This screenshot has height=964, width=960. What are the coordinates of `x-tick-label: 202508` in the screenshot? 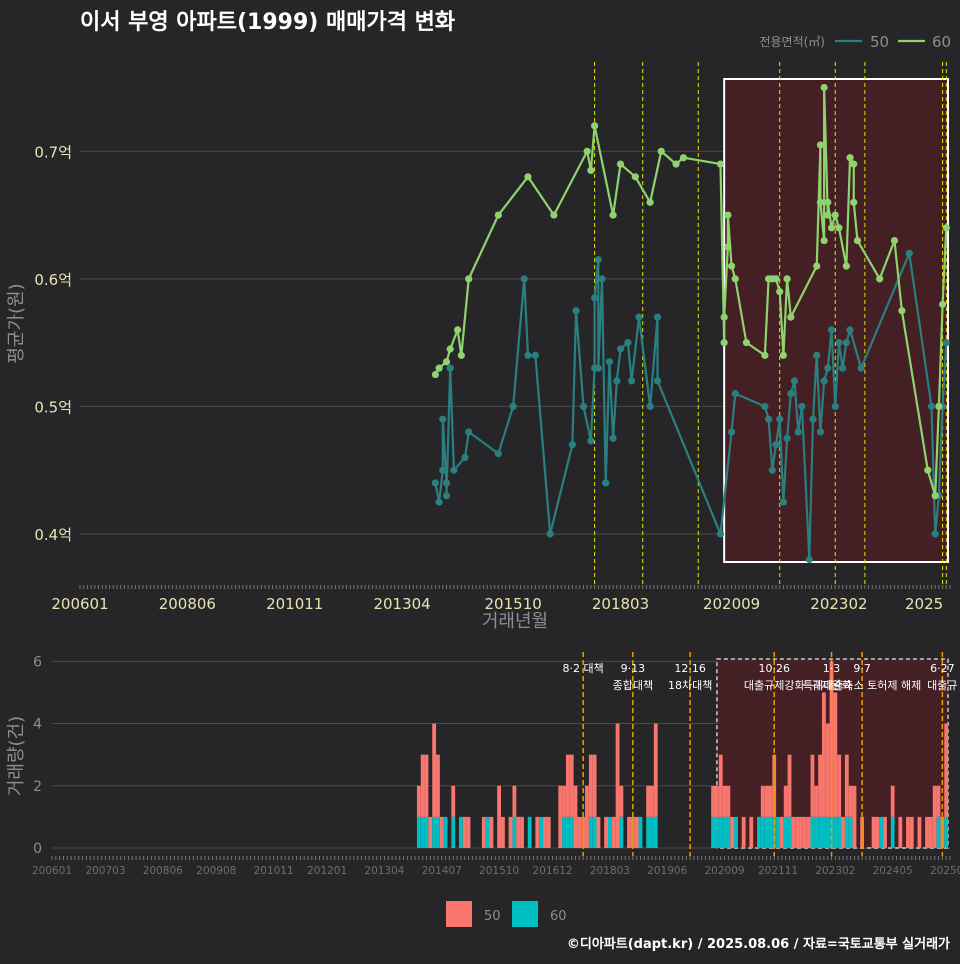 It's located at (945, 871).